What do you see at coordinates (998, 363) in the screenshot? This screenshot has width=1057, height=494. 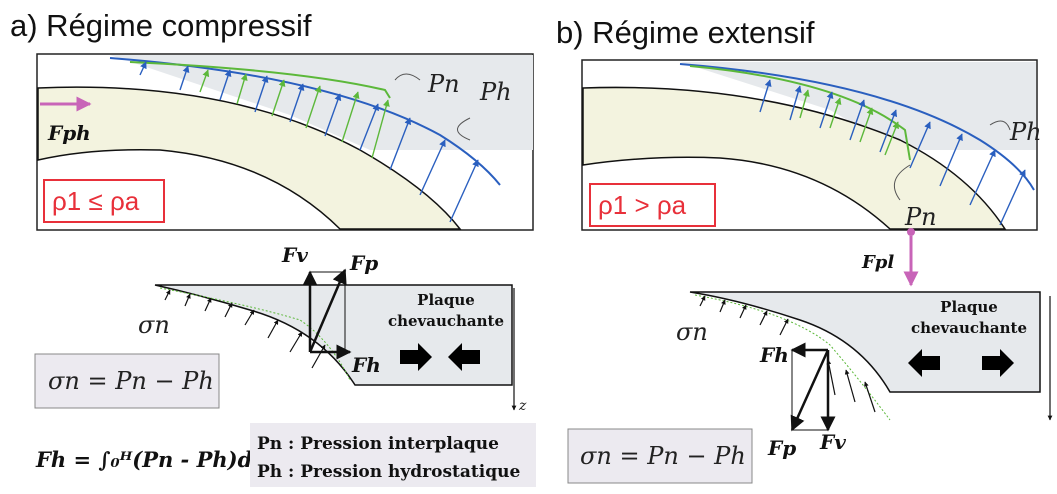 I see `arrow-right-b` at bounding box center [998, 363].